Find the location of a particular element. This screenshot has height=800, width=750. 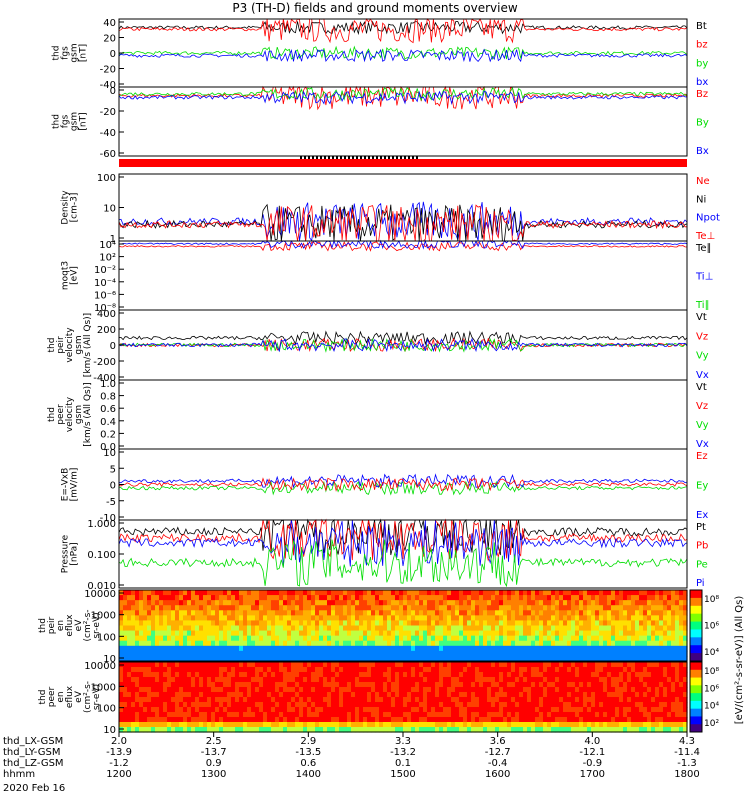

y-axis-label: E=-VxB [mV/m] is located at coordinates (70, 485).